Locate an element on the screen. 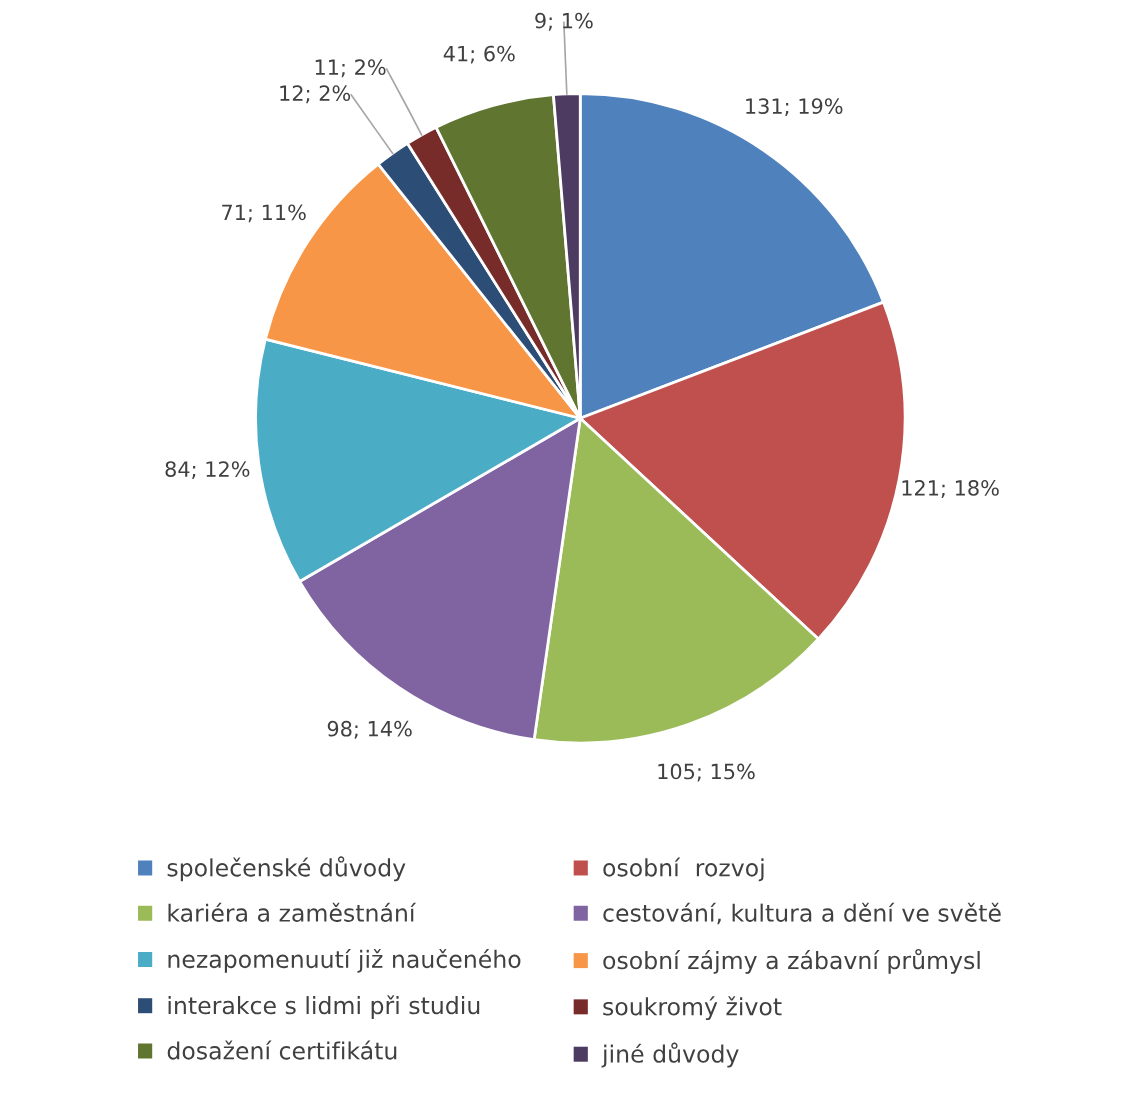 The width and height of the screenshot is (1140, 1106). data-label: 84; 12% is located at coordinates (207, 470).